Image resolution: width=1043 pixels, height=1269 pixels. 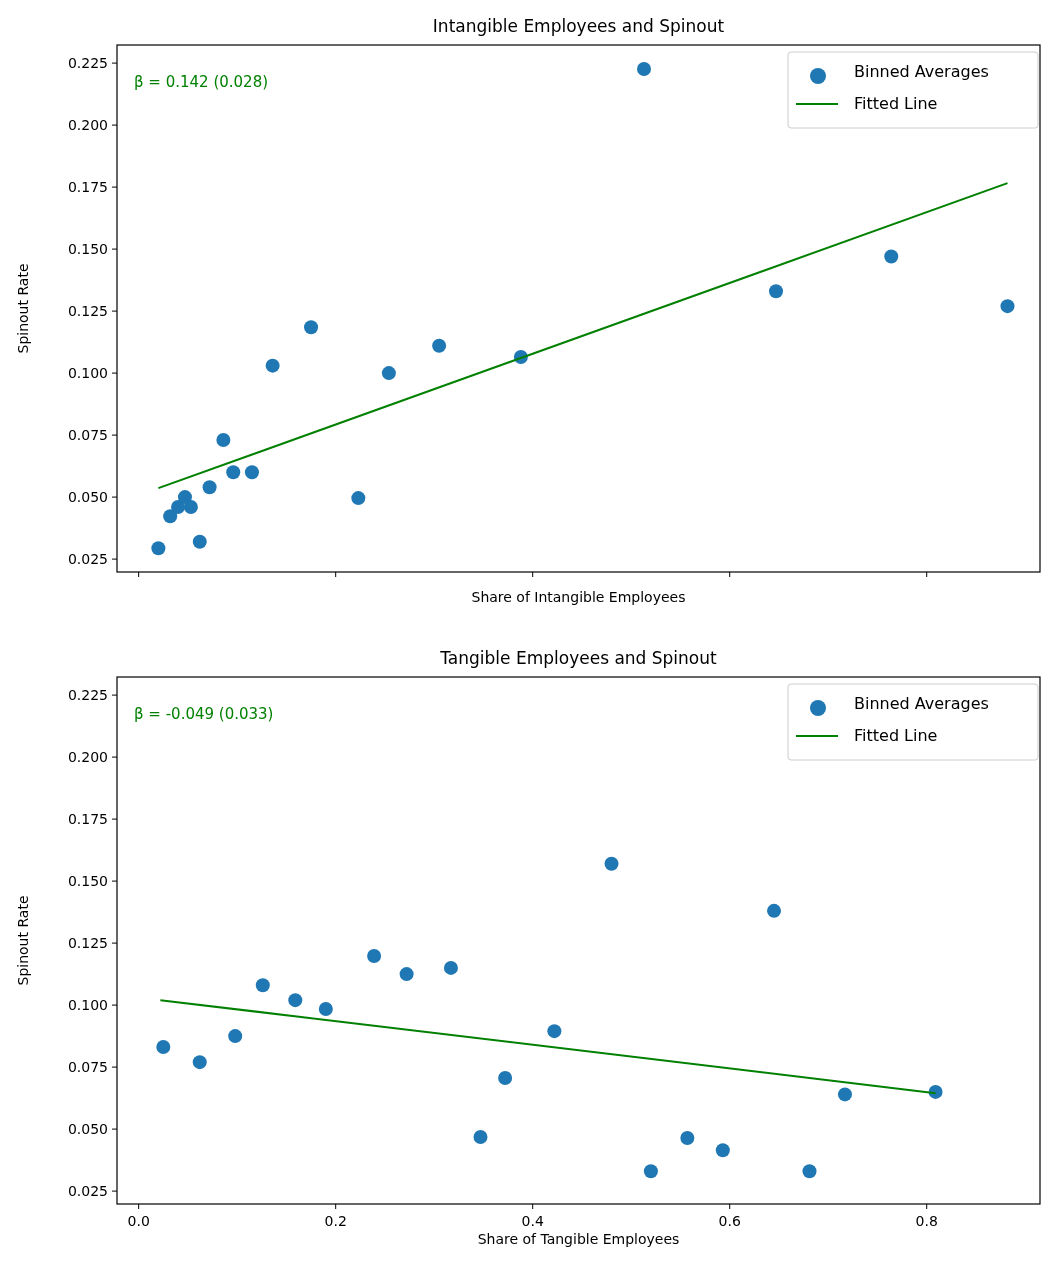 What do you see at coordinates (201, 82) in the screenshot?
I see `annotation: β = 0.142 (0.028)` at bounding box center [201, 82].